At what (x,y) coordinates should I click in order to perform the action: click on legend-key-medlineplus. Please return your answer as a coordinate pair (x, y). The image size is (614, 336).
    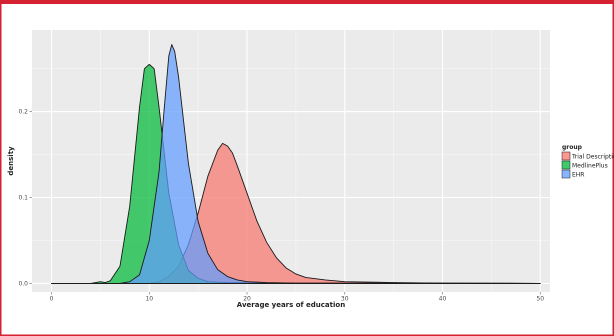
    Looking at the image, I should click on (566, 165).